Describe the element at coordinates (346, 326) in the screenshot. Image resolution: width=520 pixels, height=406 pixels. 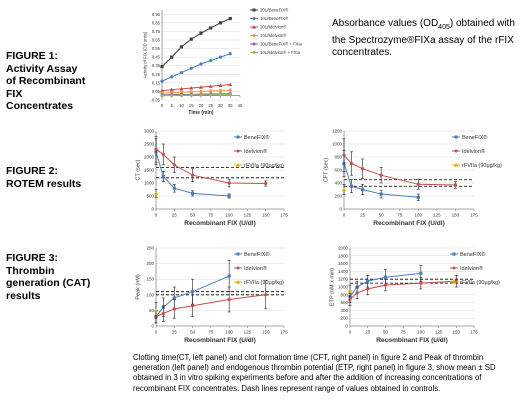
I see `y-tick-label: 0` at that location.